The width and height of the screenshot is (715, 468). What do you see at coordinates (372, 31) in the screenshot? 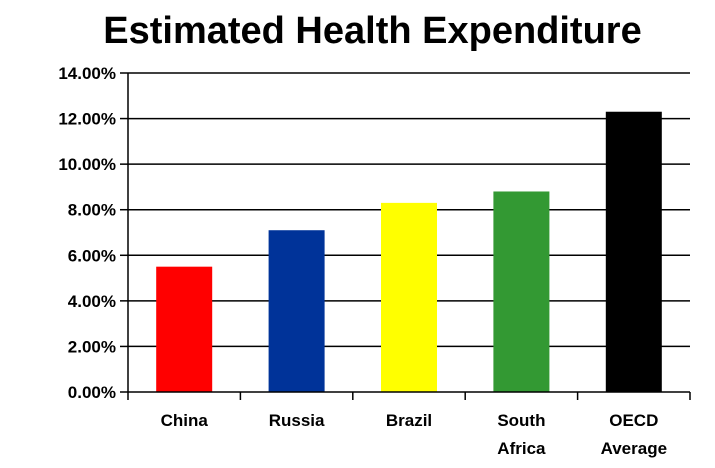
I see `chart-title: Estimated Health Expenditure` at bounding box center [372, 31].